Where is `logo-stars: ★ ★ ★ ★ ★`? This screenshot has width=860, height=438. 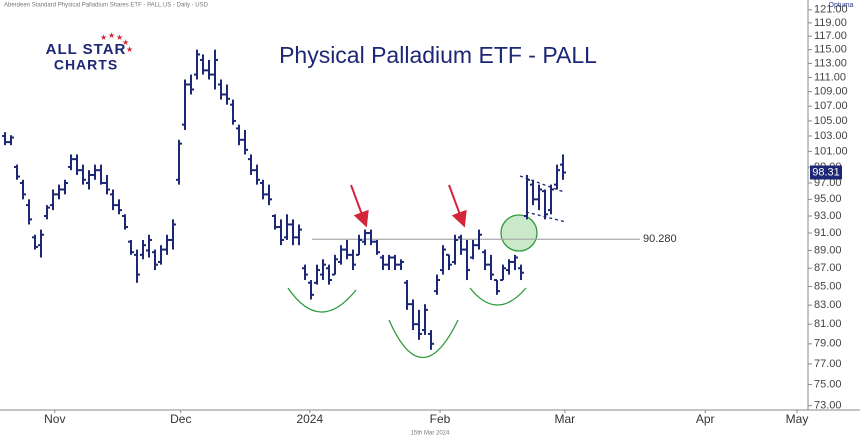
logo-stars: ★ ★ ★ ★ ★ is located at coordinates (116, 42).